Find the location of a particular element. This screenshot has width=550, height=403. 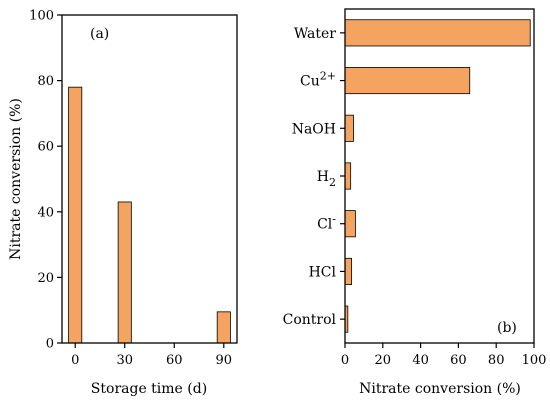

panel-a-x-tick-label: 90 is located at coordinates (224, 360).